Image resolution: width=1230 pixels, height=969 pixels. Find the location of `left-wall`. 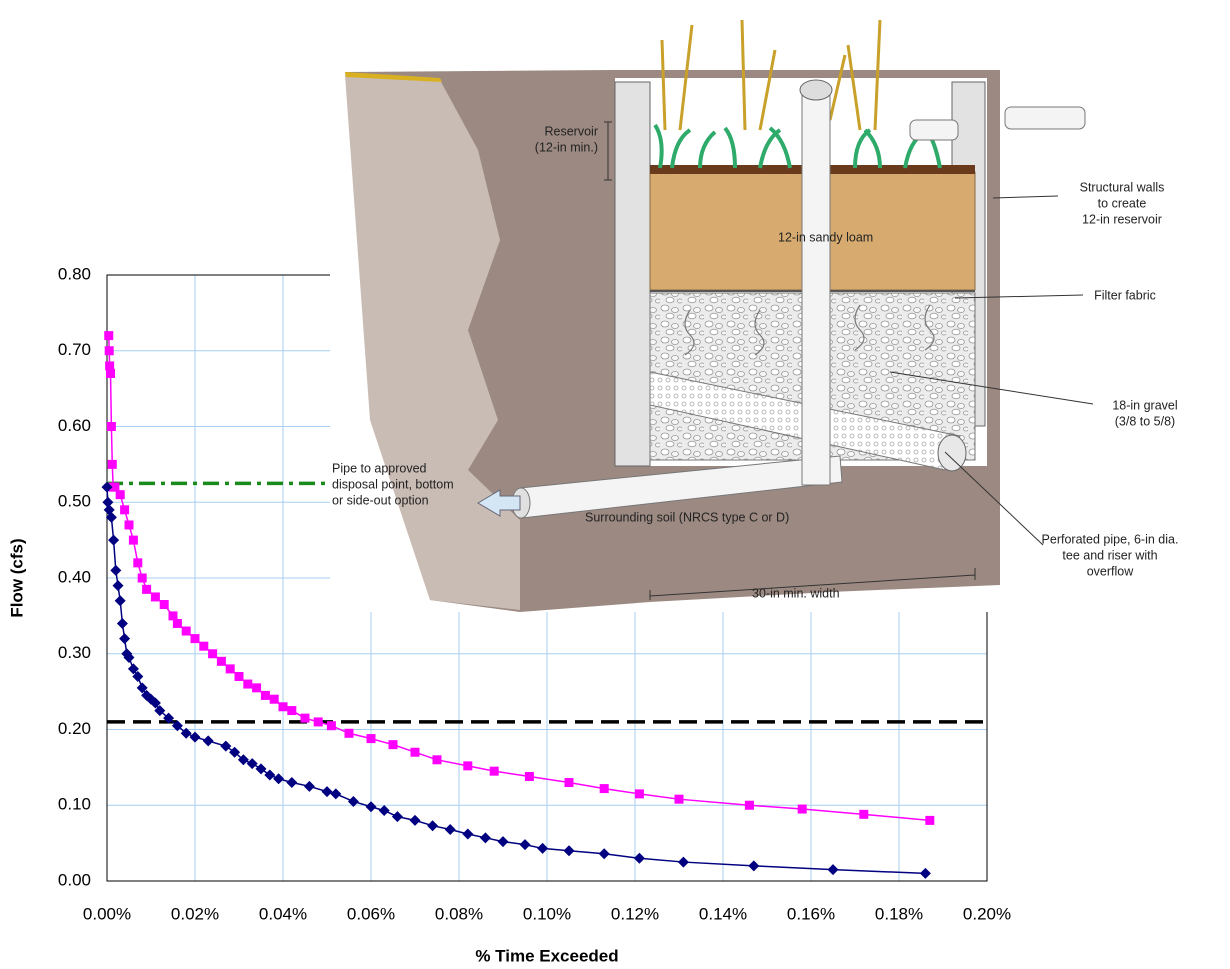

left-wall is located at coordinates (632, 274).